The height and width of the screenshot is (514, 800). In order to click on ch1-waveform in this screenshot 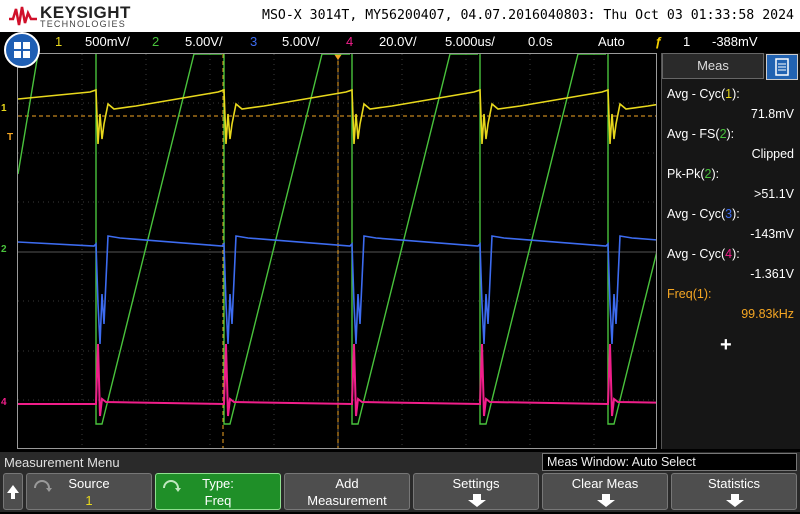, I will do `click(337, 116)`.